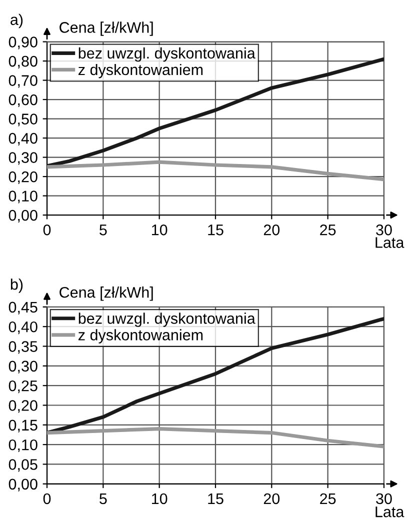 The height and width of the screenshot is (522, 416). I want to click on chart-title: a), so click(16, 21).